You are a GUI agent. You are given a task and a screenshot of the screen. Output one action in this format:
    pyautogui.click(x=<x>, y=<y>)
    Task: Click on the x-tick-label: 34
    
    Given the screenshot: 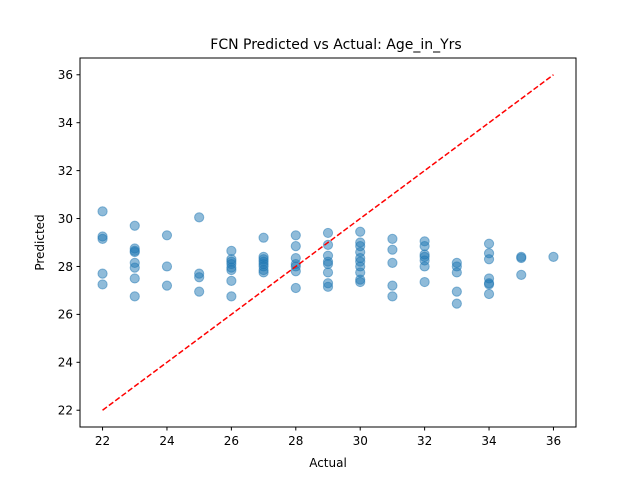 What is the action you would take?
    pyautogui.click(x=488, y=441)
    